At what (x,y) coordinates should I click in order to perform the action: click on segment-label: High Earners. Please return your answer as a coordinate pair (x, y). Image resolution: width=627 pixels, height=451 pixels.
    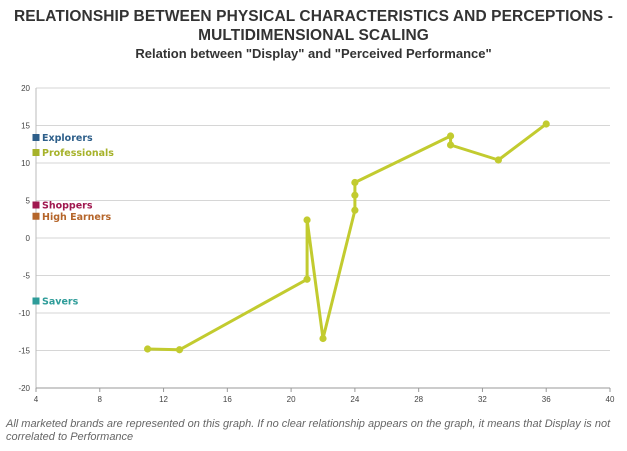
    Looking at the image, I should click on (77, 217).